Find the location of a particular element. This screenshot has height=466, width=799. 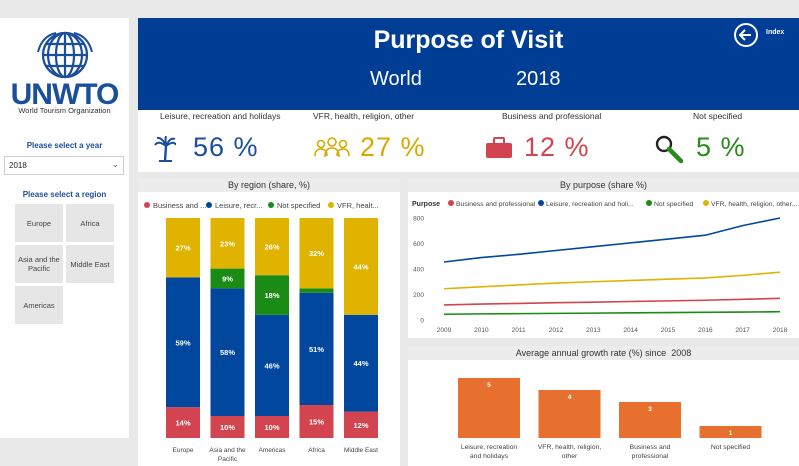

data-label: 58% is located at coordinates (227, 352).